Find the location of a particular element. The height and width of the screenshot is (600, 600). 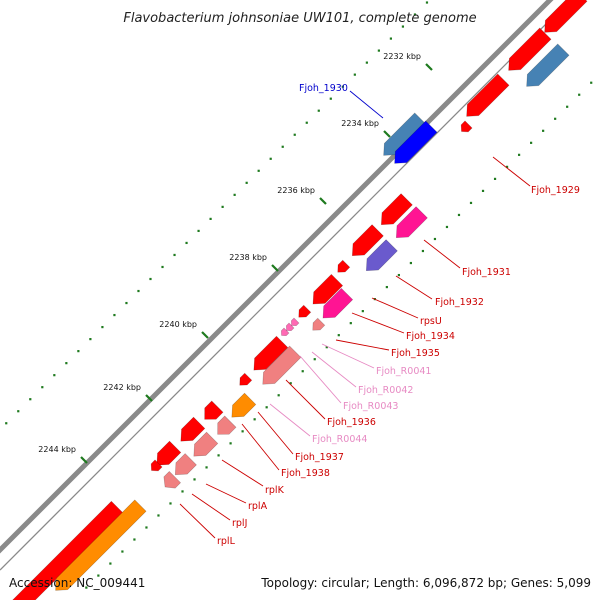

tick-label: 2236 kbp is located at coordinates (296, 190).